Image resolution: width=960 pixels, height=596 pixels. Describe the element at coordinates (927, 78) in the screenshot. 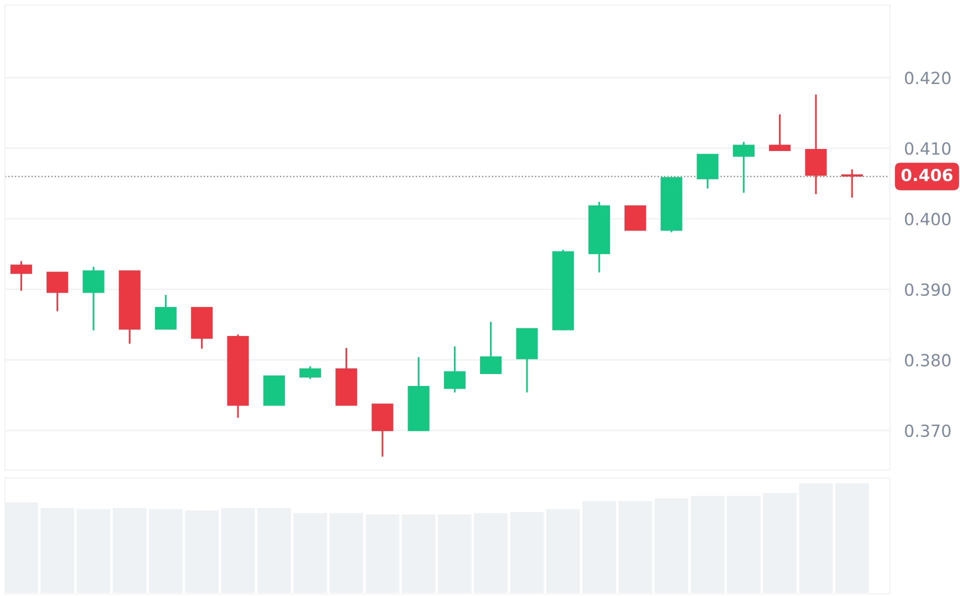

I see `y-tick-label: 0.420` at that location.